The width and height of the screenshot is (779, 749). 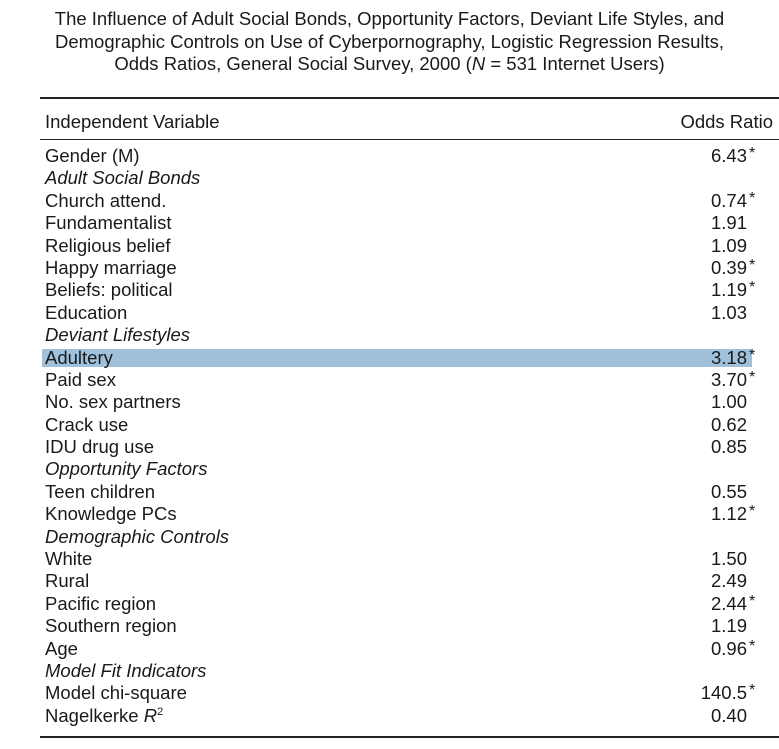 I want to click on section-label: Adult Social Bonds, so click(x=122, y=178).